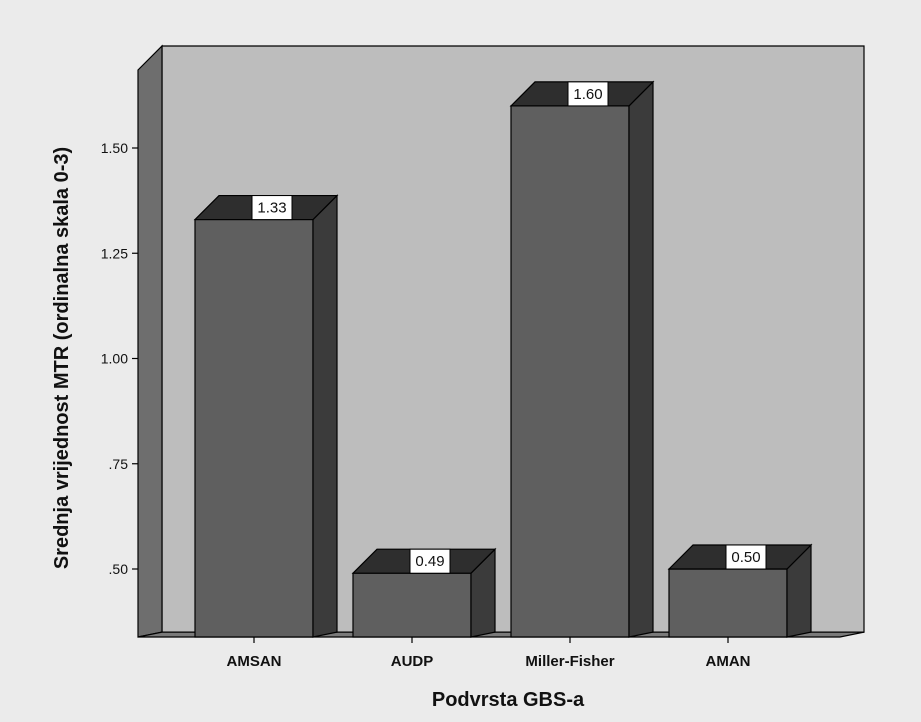  I want to click on y-tick-label: 1.50, so click(114, 148).